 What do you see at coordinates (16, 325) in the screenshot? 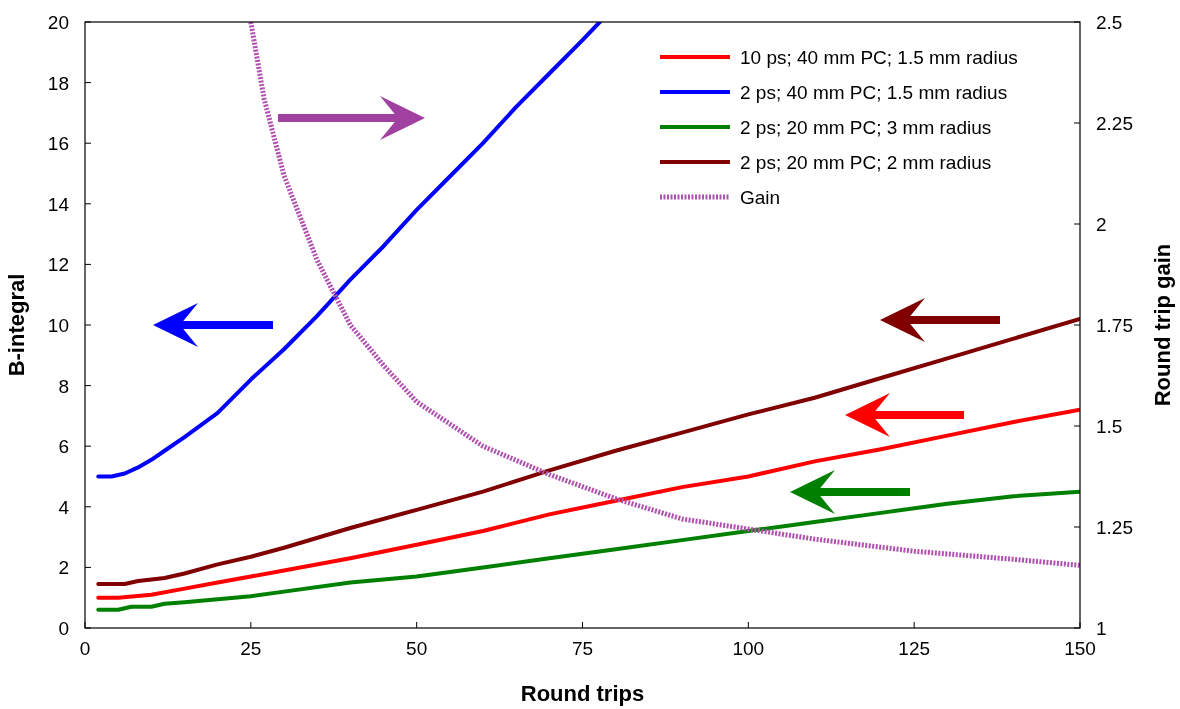
I see `y-axis-title: B-integral` at bounding box center [16, 325].